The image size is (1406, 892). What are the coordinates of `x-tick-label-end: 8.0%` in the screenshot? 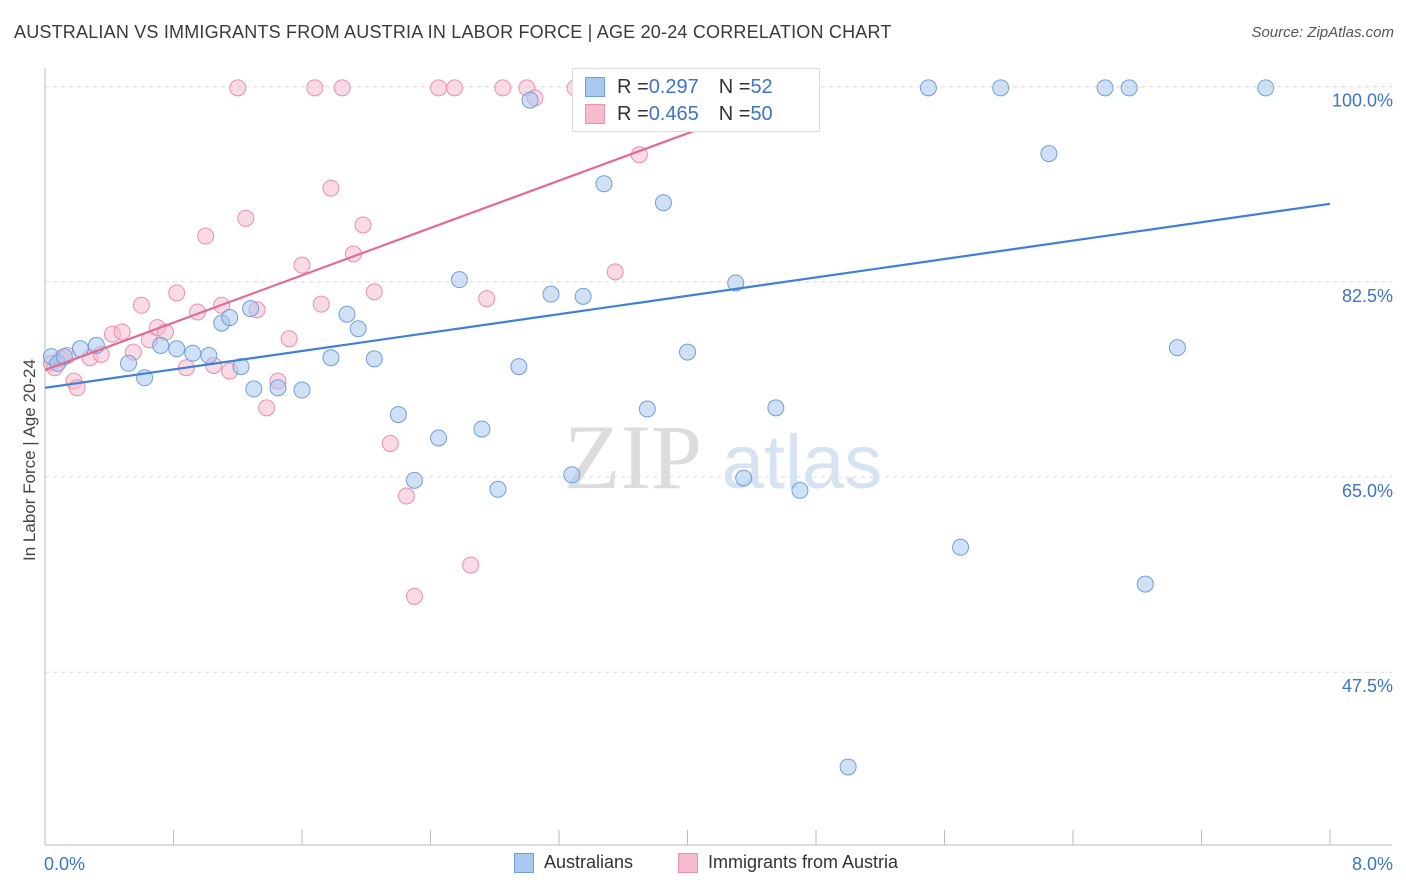 It's located at (1372, 864).